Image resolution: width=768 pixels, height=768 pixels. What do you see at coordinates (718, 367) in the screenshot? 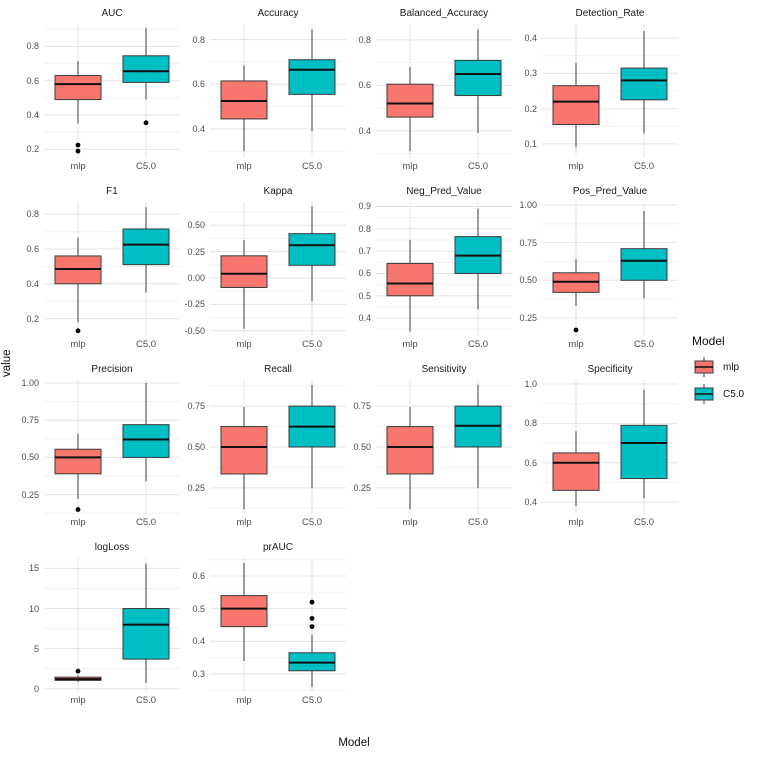
I see `legend-key-mlp: mlp` at bounding box center [718, 367].